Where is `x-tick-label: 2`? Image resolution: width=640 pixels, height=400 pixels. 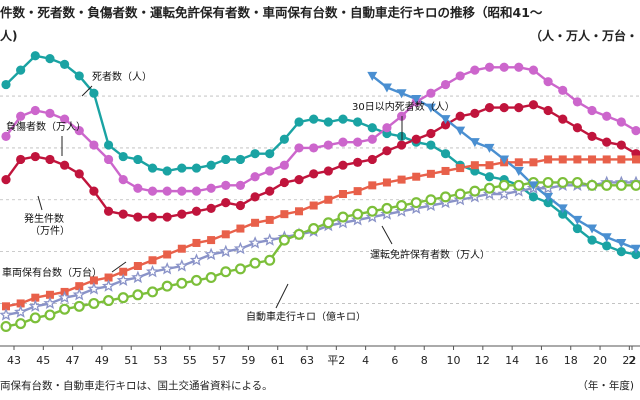 x-tick-label: 2 is located at coordinates (632, 360).